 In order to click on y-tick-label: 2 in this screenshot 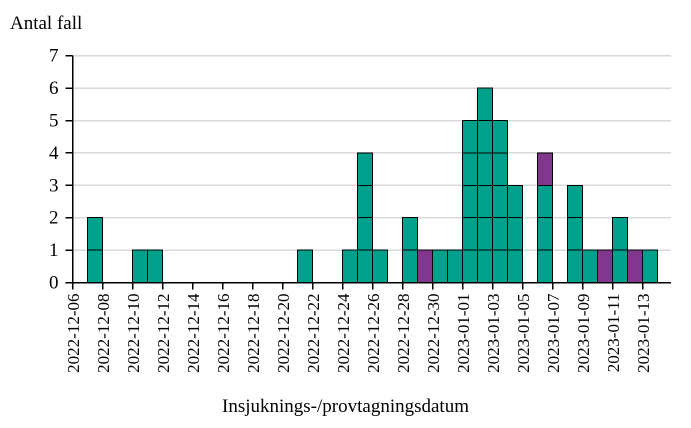, I will do `click(54, 218)`.